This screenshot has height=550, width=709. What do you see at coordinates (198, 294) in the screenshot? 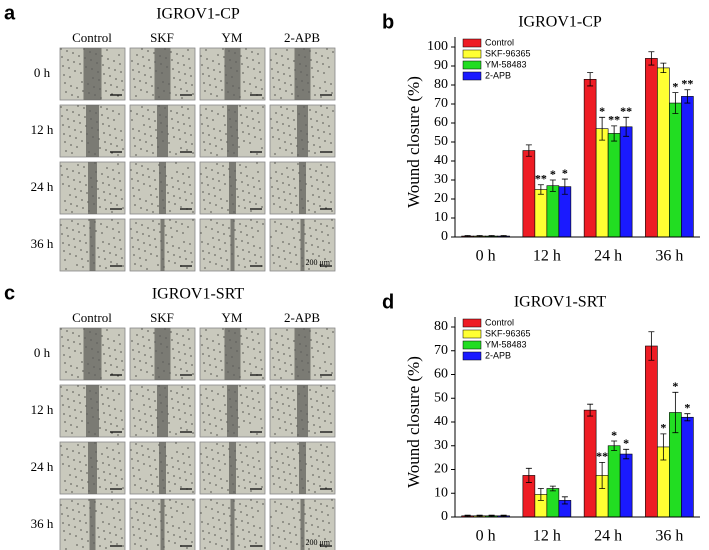
I see `panel-title: IGROV1-SRT` at bounding box center [198, 294].